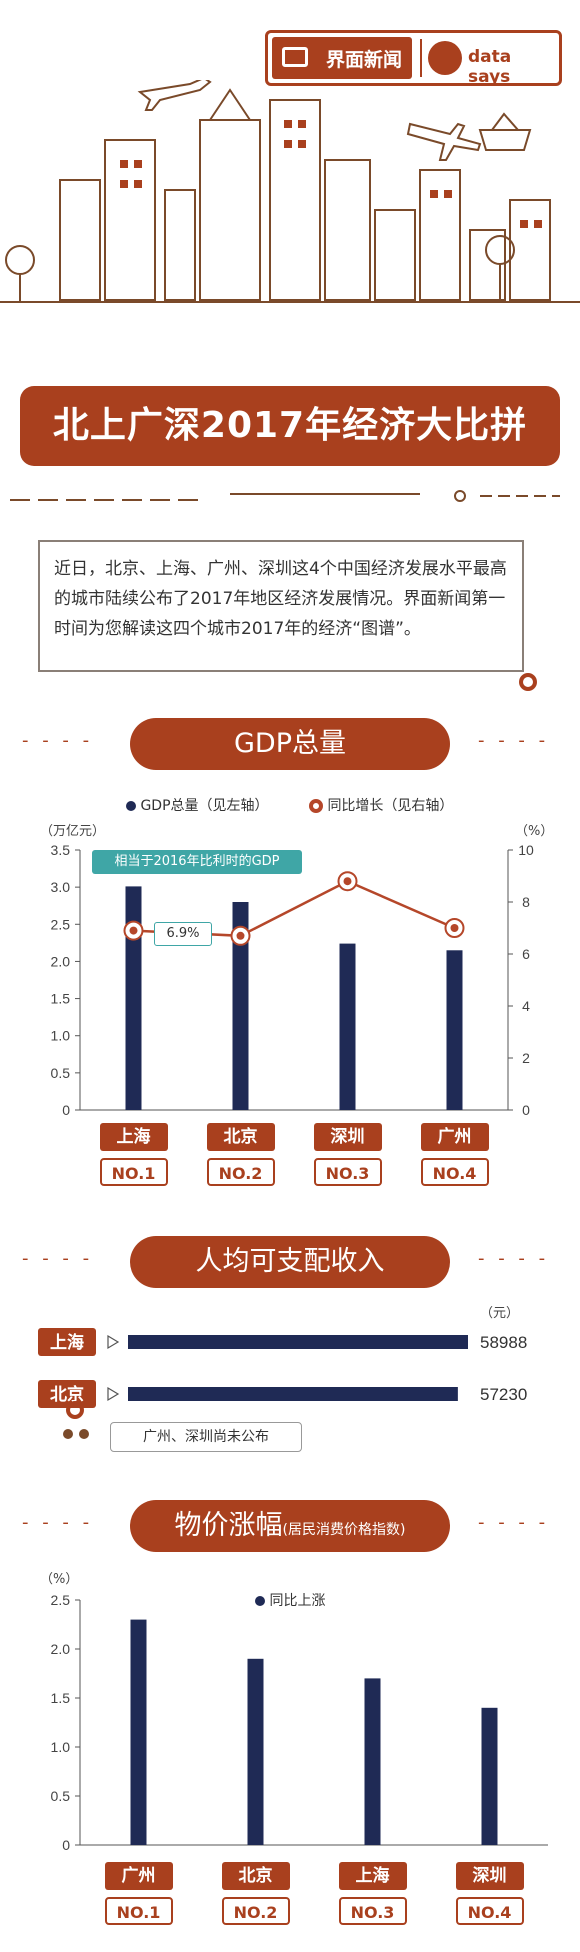 The width and height of the screenshot is (580, 1952). I want to click on gdp-left-unit: （万亿元）, so click(73, 831).